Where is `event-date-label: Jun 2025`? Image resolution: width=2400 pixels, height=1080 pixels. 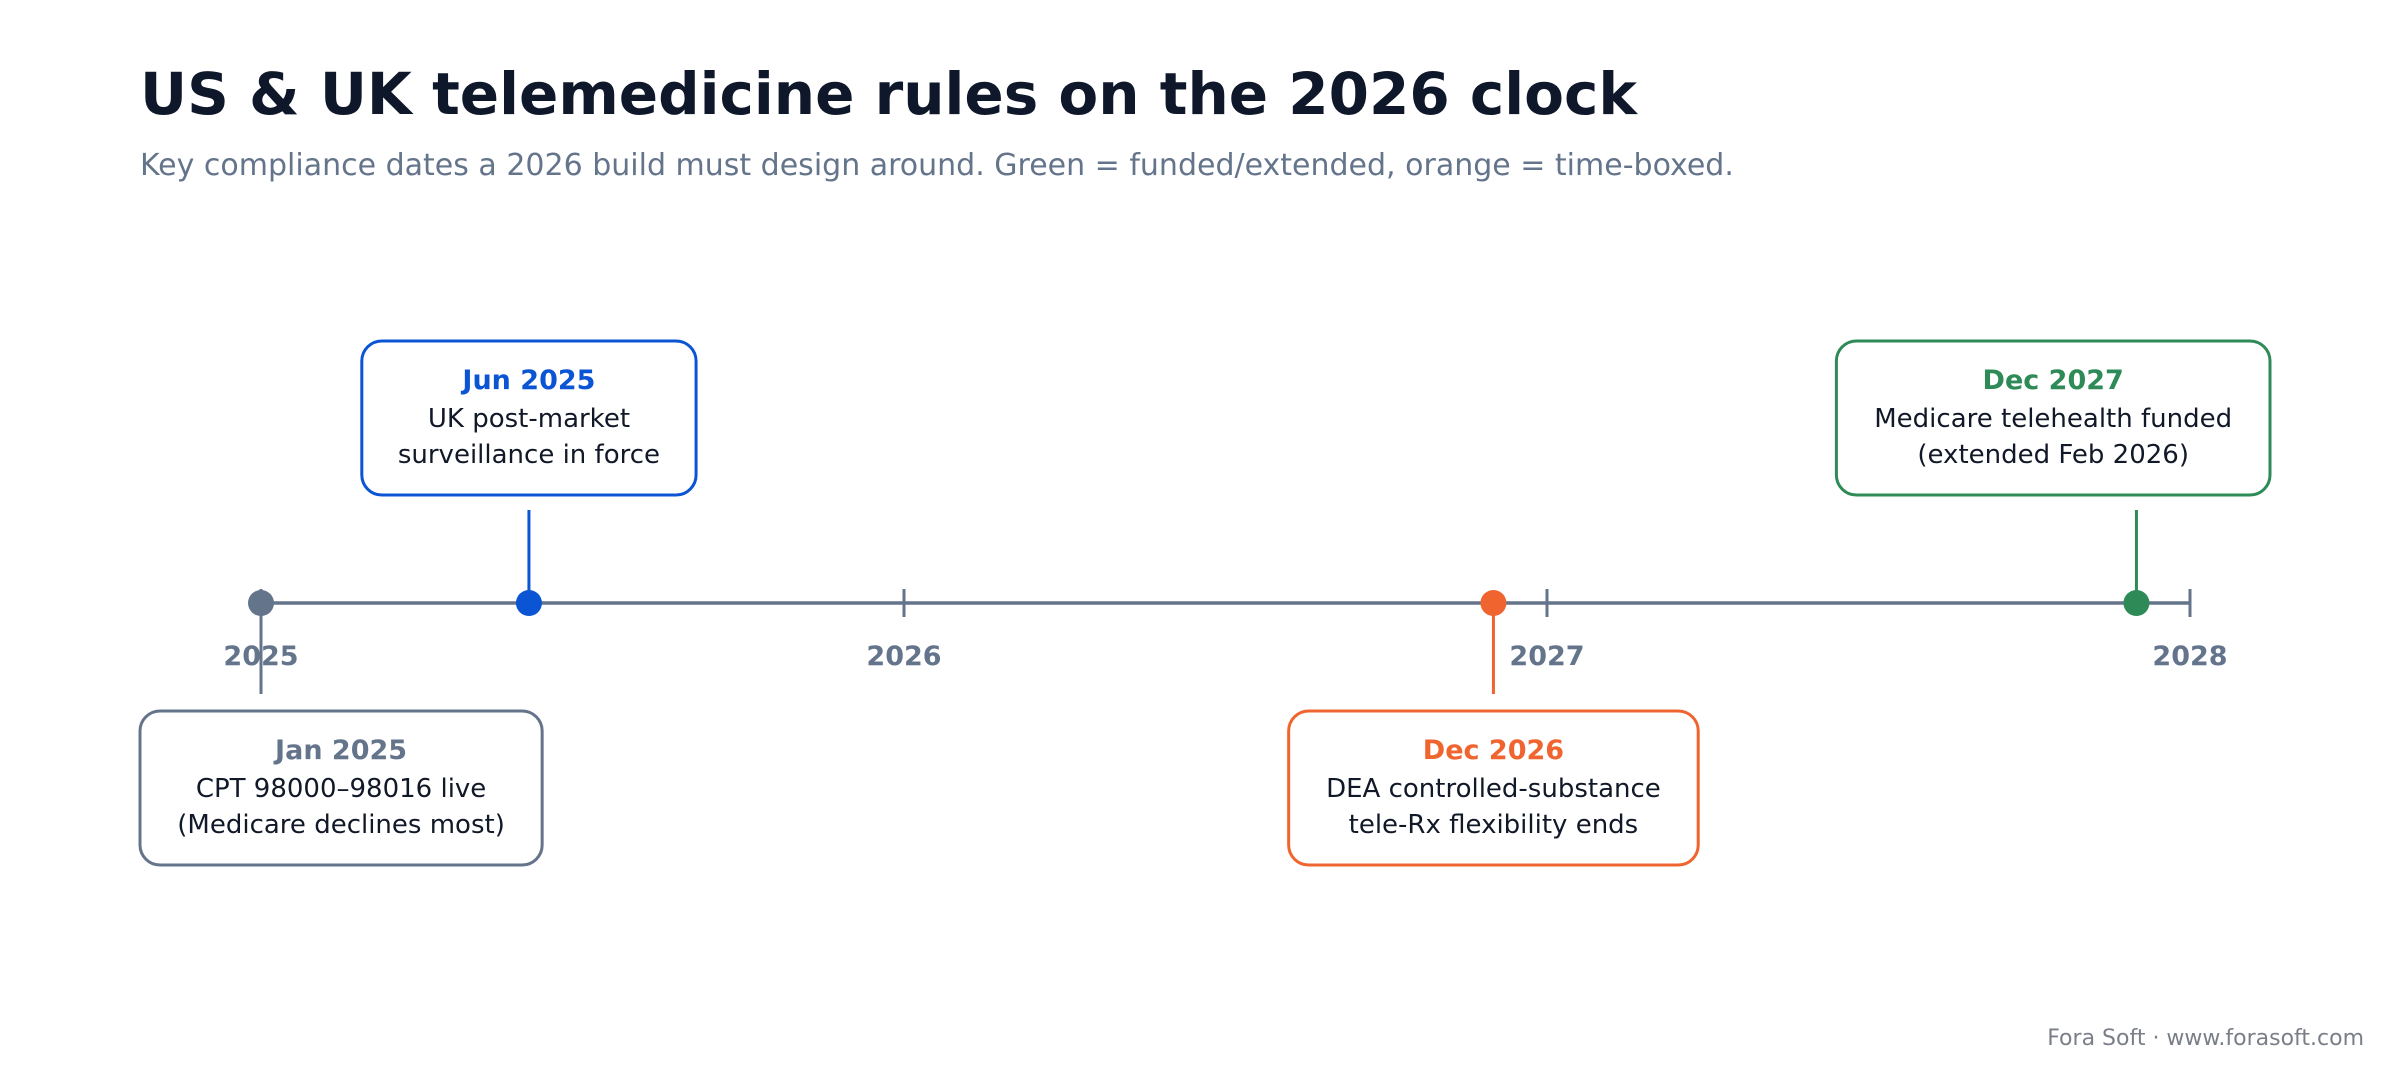 event-date-label: Jun 2025 is located at coordinates (527, 380).